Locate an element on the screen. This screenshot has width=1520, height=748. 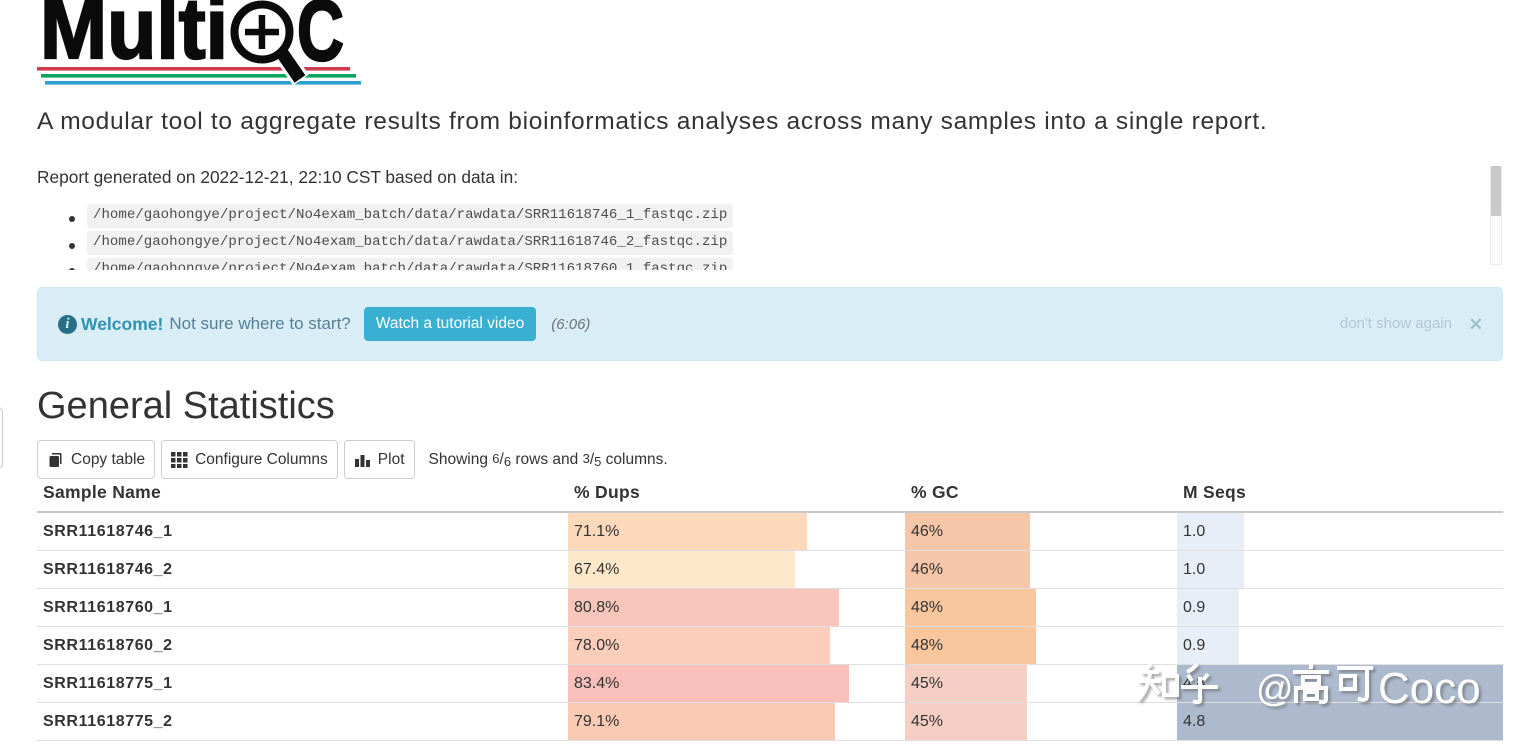
svg-text: C is located at coordinates (320, 39).